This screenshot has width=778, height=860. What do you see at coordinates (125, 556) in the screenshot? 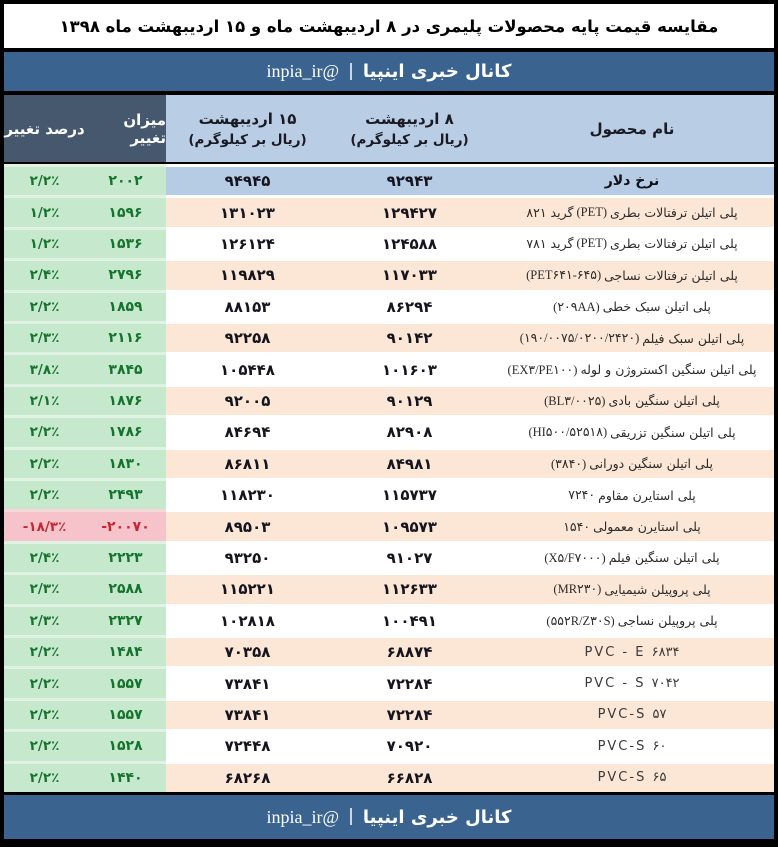
I see `amount-change-cell: ۲۲۲۳` at bounding box center [125, 556].